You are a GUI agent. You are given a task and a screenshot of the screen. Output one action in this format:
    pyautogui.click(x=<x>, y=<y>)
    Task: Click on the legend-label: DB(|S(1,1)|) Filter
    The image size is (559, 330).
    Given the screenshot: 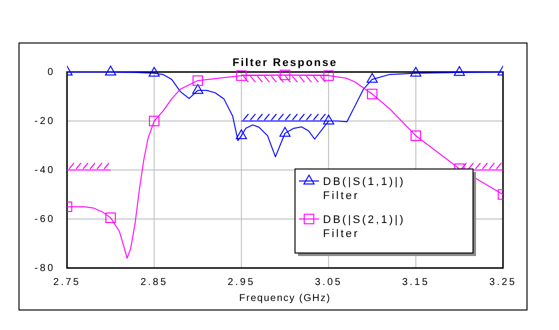 What is the action you would take?
    pyautogui.click(x=364, y=189)
    